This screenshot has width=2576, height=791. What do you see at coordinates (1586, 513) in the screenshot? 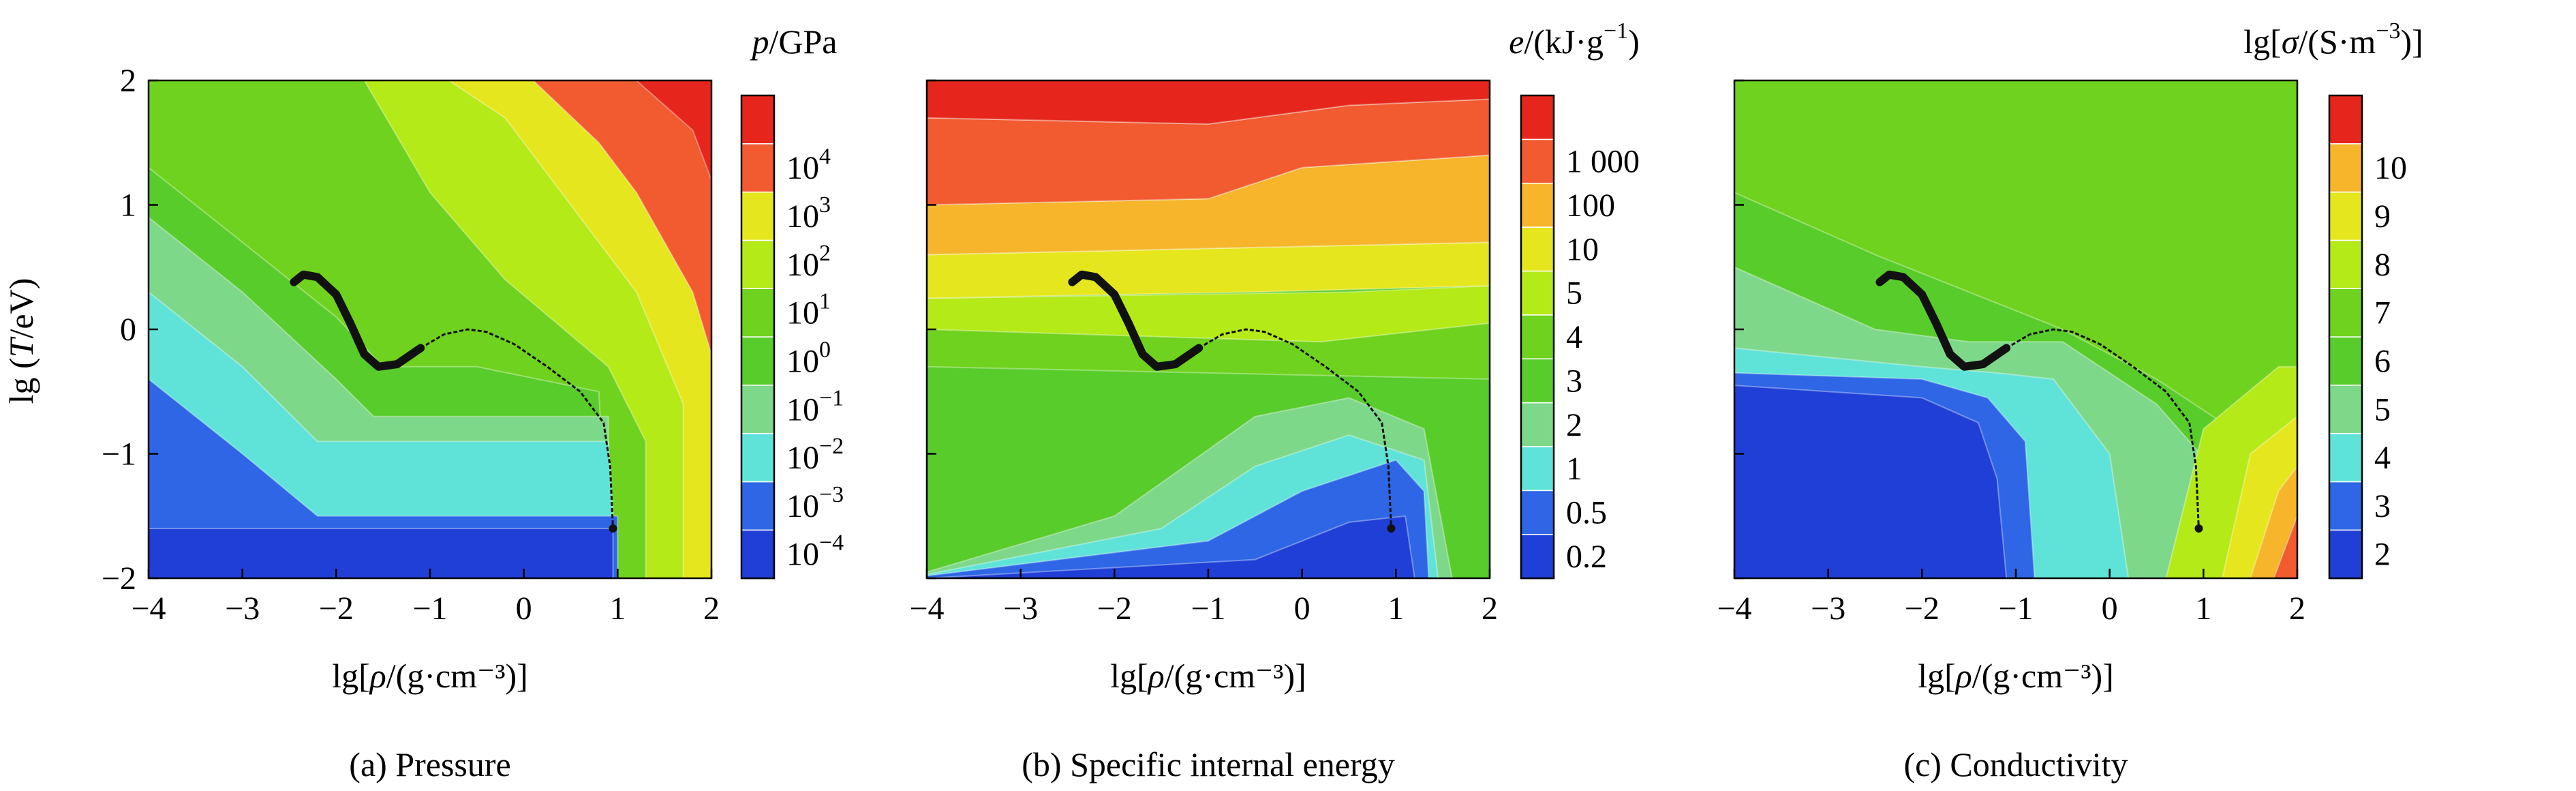
I see `colorbar-label: 0.5` at bounding box center [1586, 513].